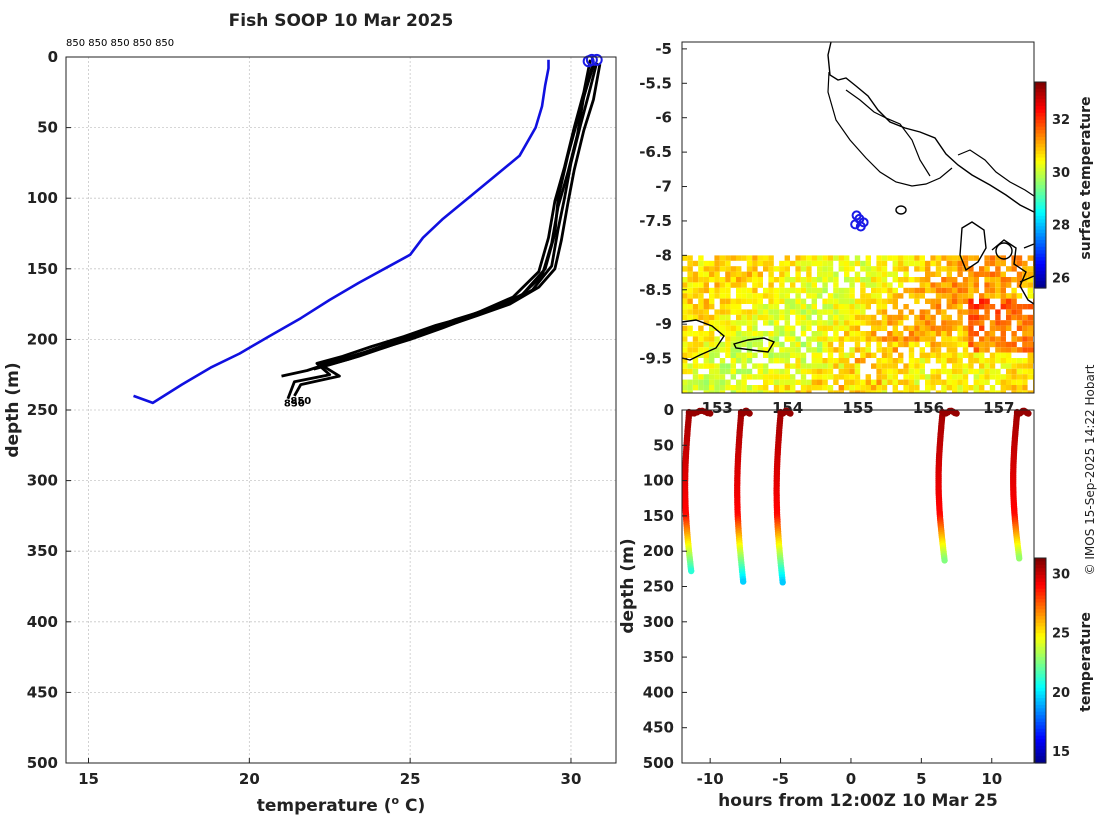 The image size is (1100, 820). Describe the element at coordinates (1019, 558) in the screenshot. I see `section-cast-point` at that location.